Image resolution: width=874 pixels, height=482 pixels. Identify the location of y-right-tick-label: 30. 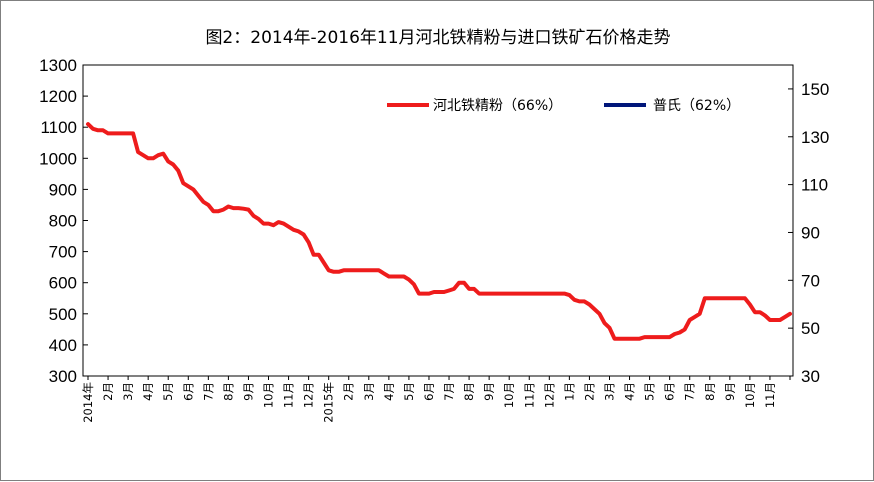
(810, 376).